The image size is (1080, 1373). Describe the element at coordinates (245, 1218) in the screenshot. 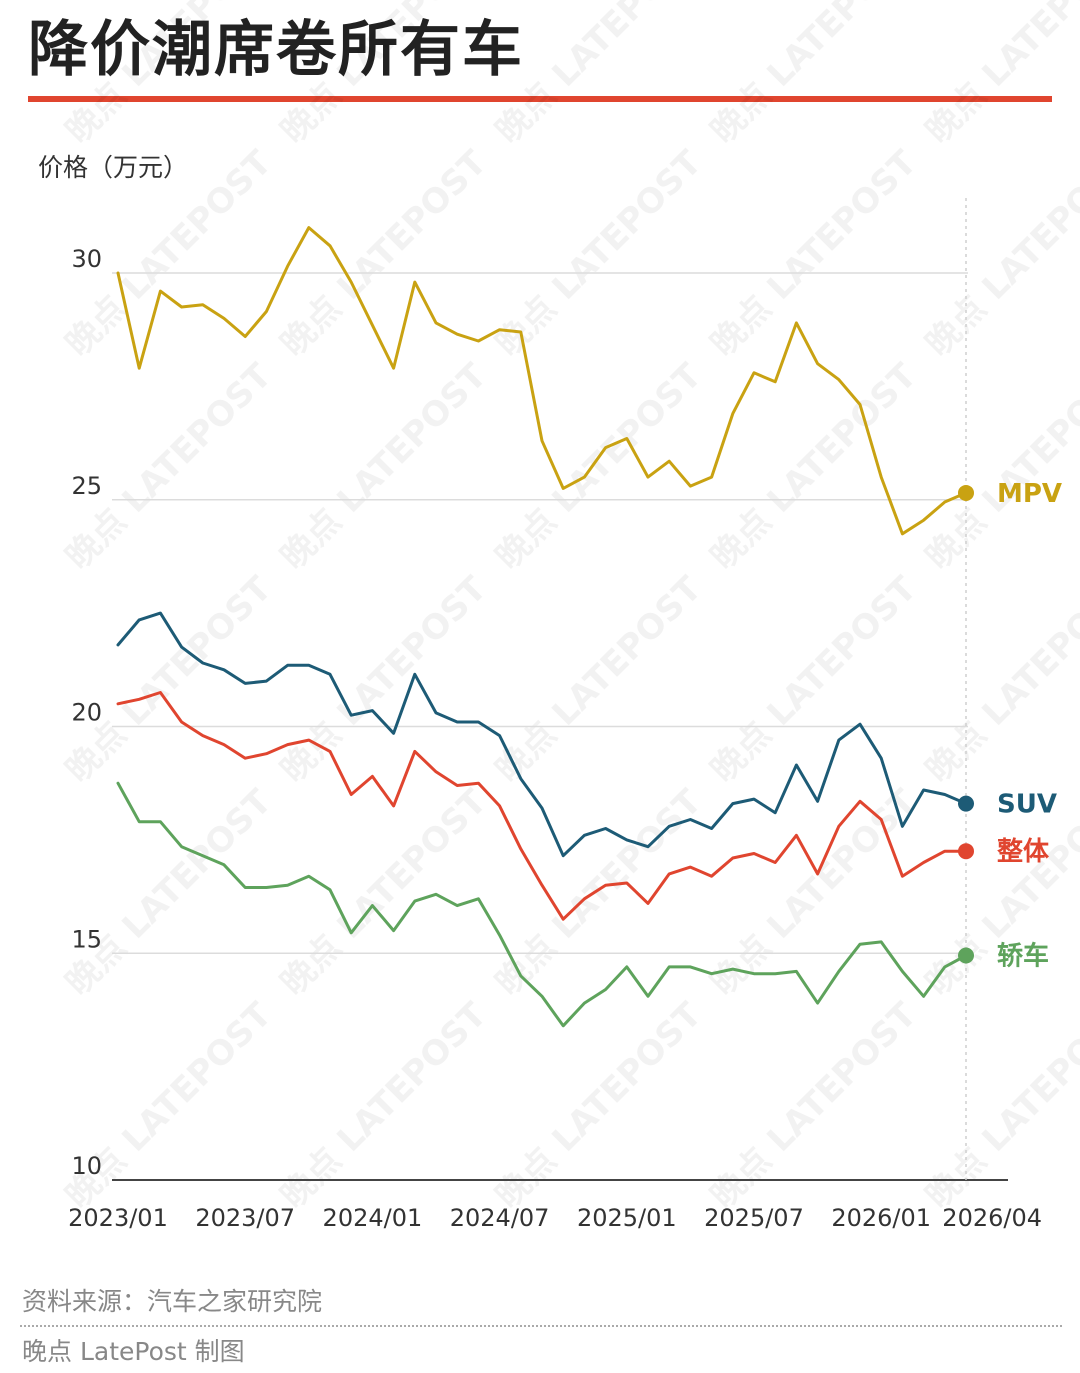

I see `x-tick-label: 2023/07` at that location.